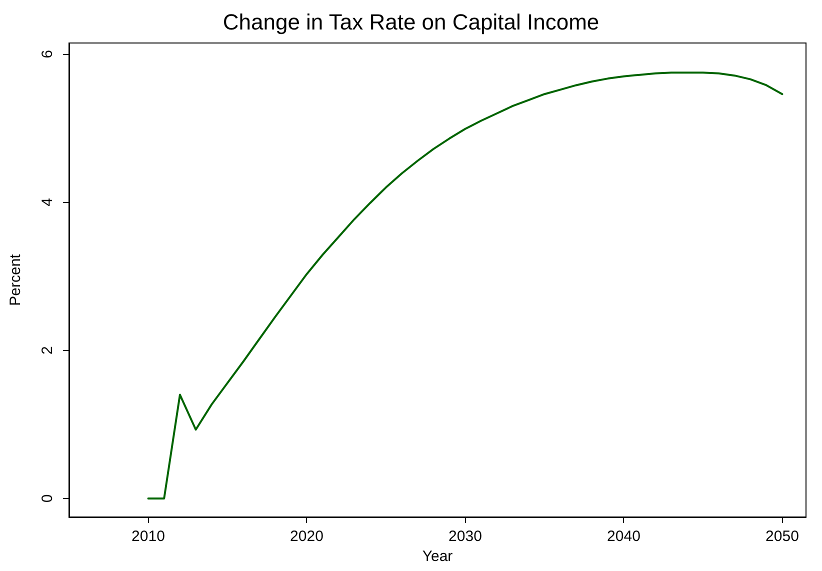  Describe the element at coordinates (148, 536) in the screenshot. I see `x-tick-label: 2010` at that location.